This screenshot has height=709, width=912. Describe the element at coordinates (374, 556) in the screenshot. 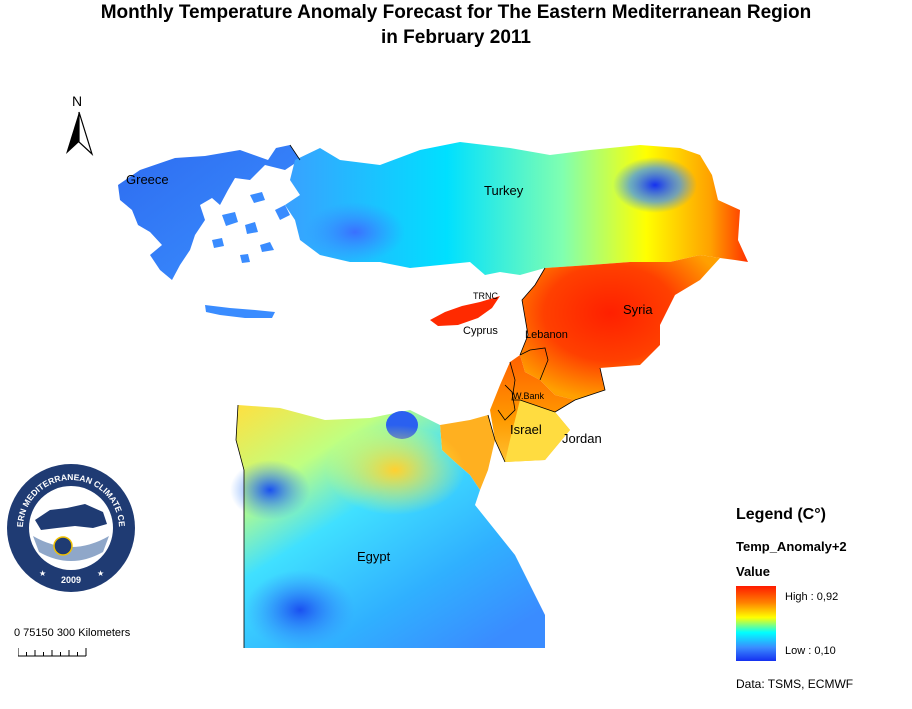

I see `label-egypt: Egypt` at that location.